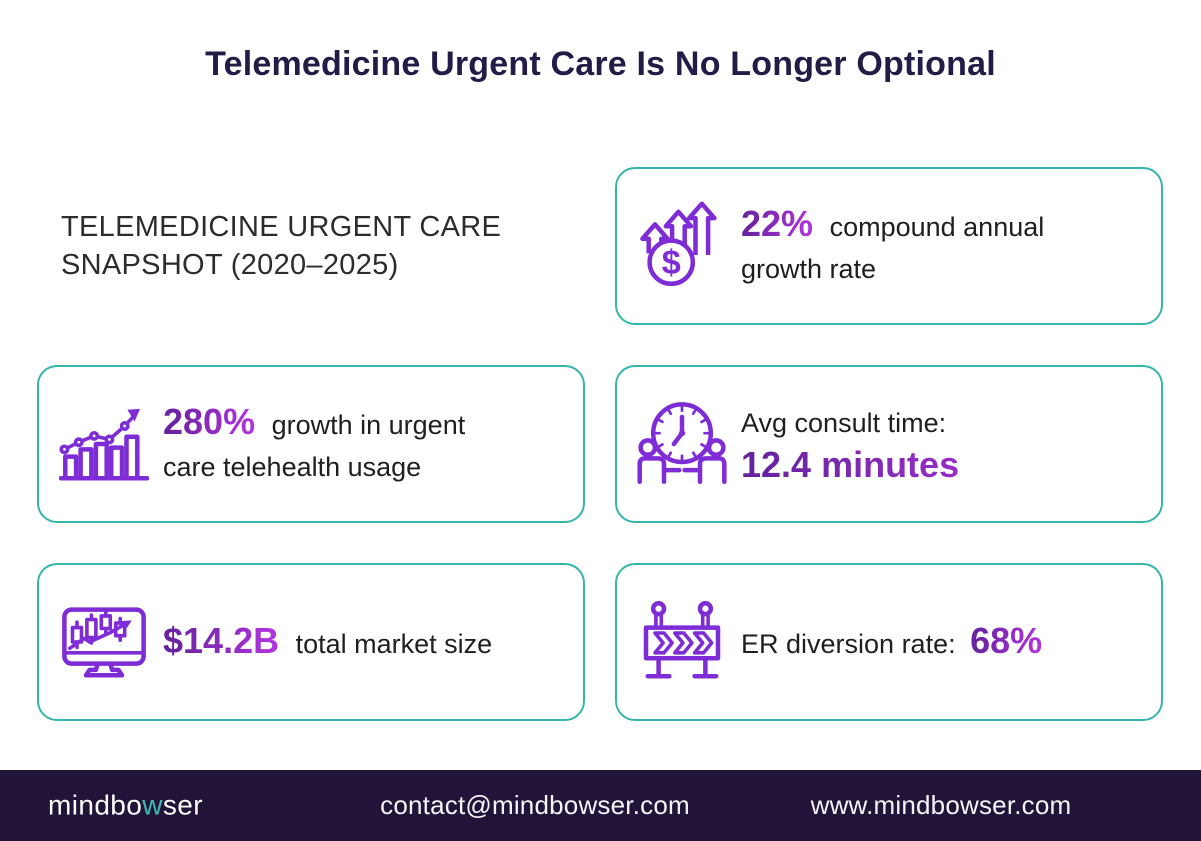 The image size is (1201, 841). Describe the element at coordinates (911, 465) in the screenshot. I see `stat-value: 12.4 minutes` at that location.